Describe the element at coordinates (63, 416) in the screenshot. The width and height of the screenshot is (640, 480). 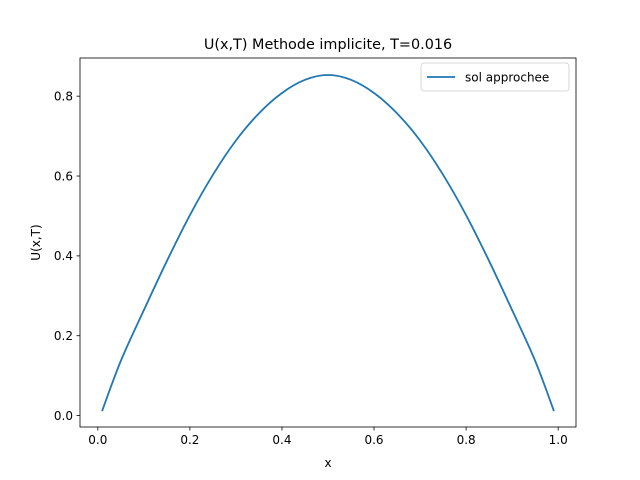
I see `y-tick-label: 0.0` at that location.